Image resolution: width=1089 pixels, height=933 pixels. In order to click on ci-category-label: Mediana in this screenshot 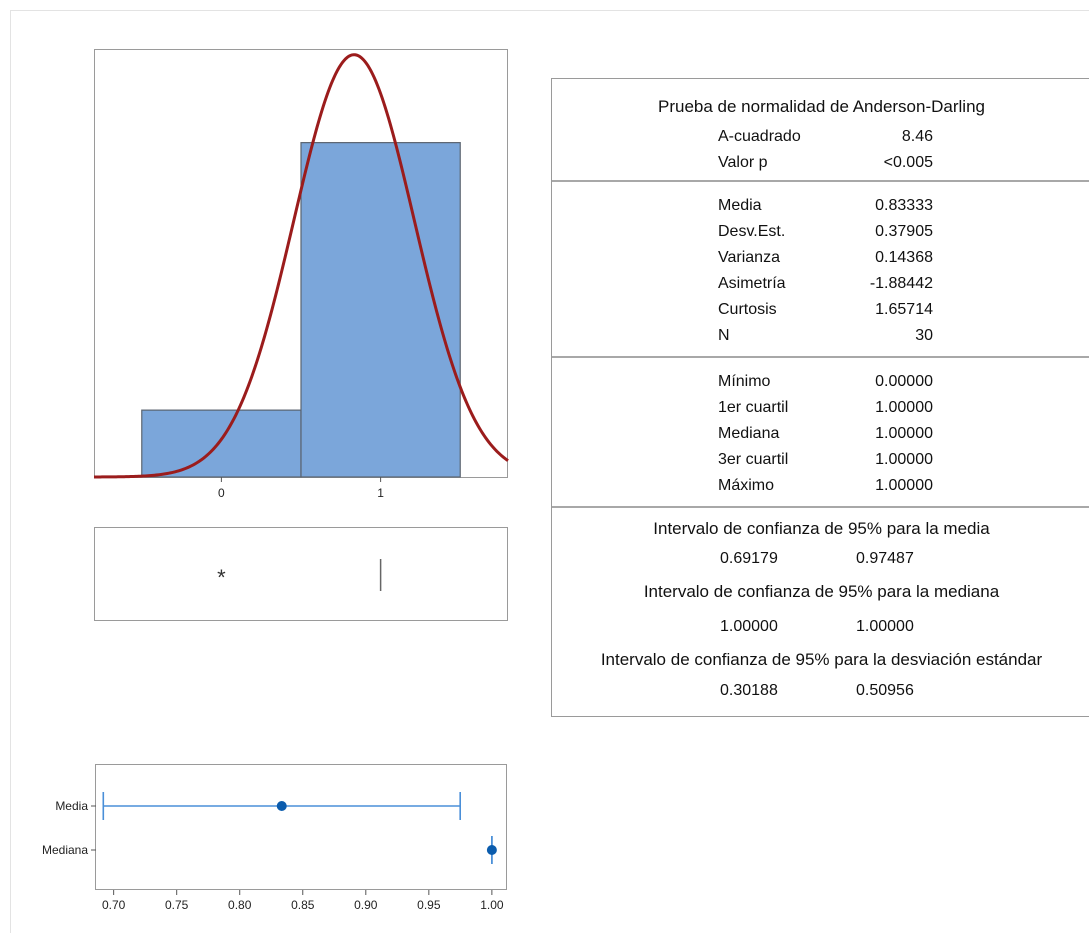, I will do `click(65, 850)`.